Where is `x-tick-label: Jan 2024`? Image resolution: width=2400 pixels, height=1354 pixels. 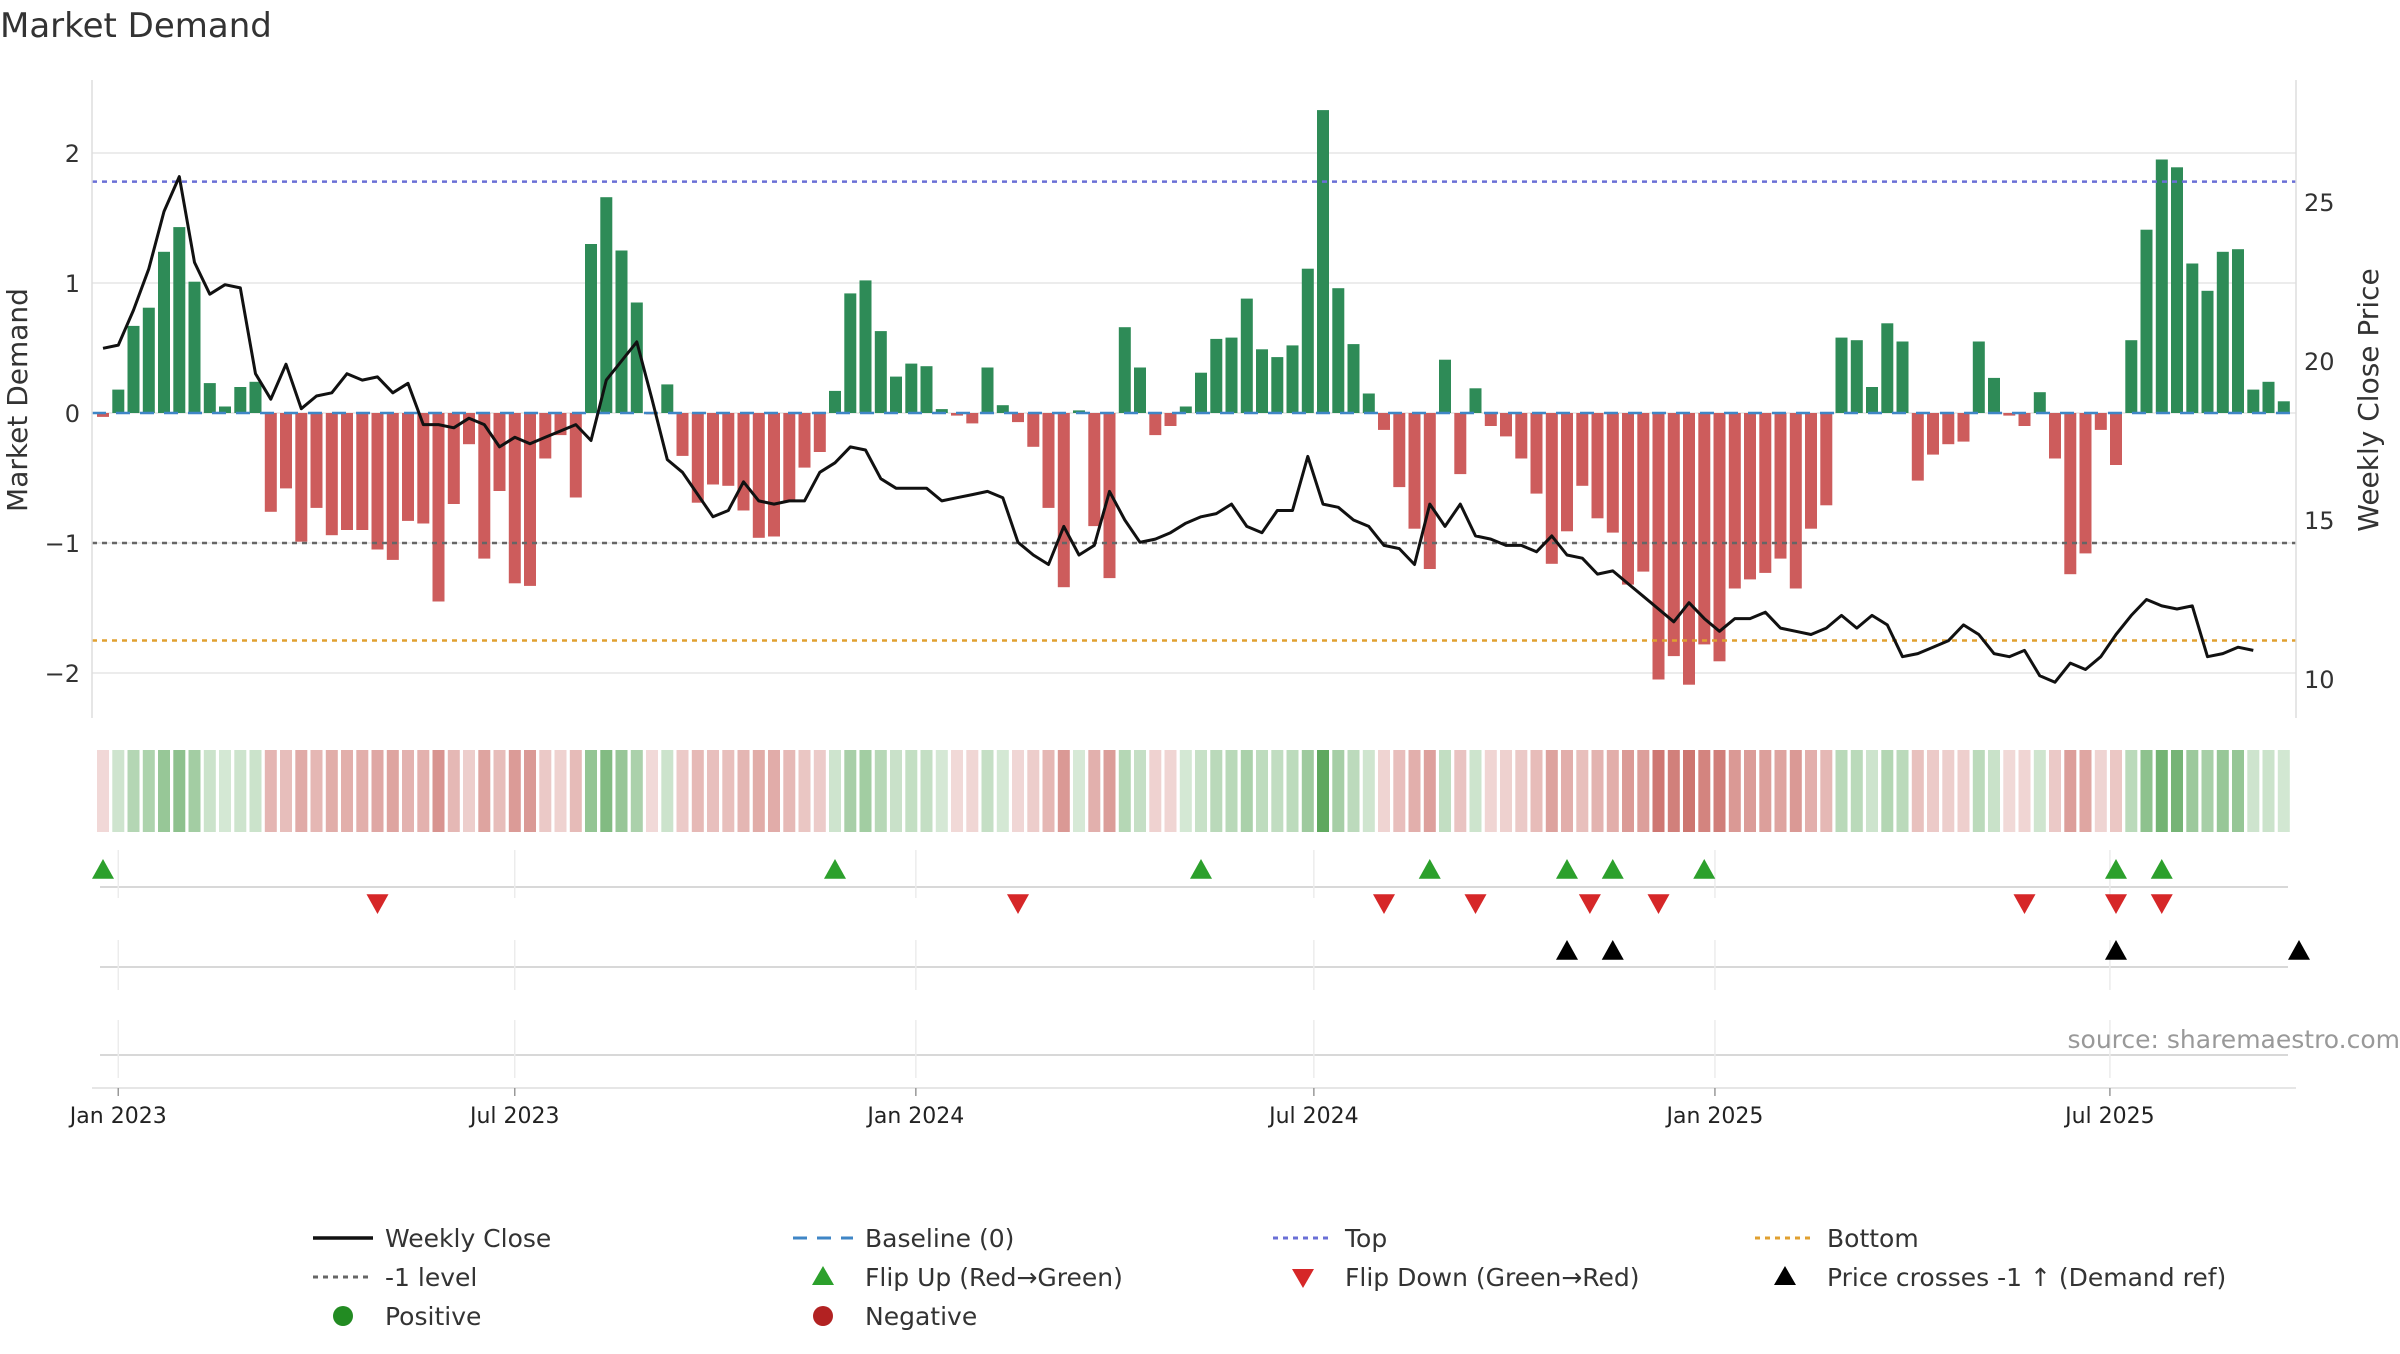
x-tick-label: Jan 2024 is located at coordinates (914, 1116).